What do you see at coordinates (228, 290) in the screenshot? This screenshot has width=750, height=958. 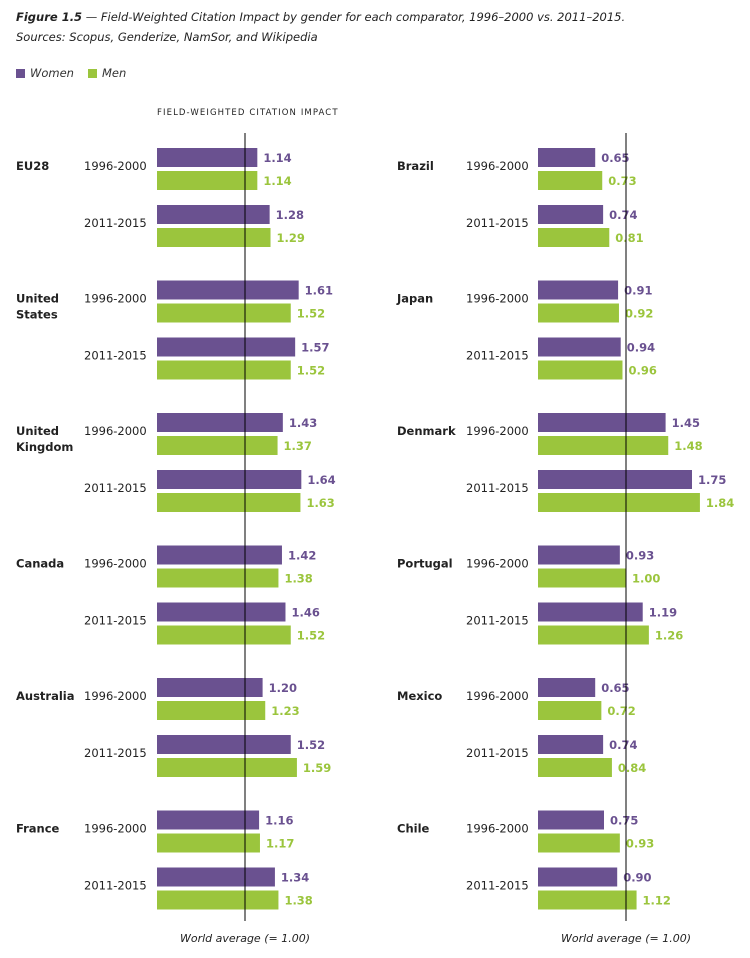 I see `bar-united-states-1996-2000-women` at bounding box center [228, 290].